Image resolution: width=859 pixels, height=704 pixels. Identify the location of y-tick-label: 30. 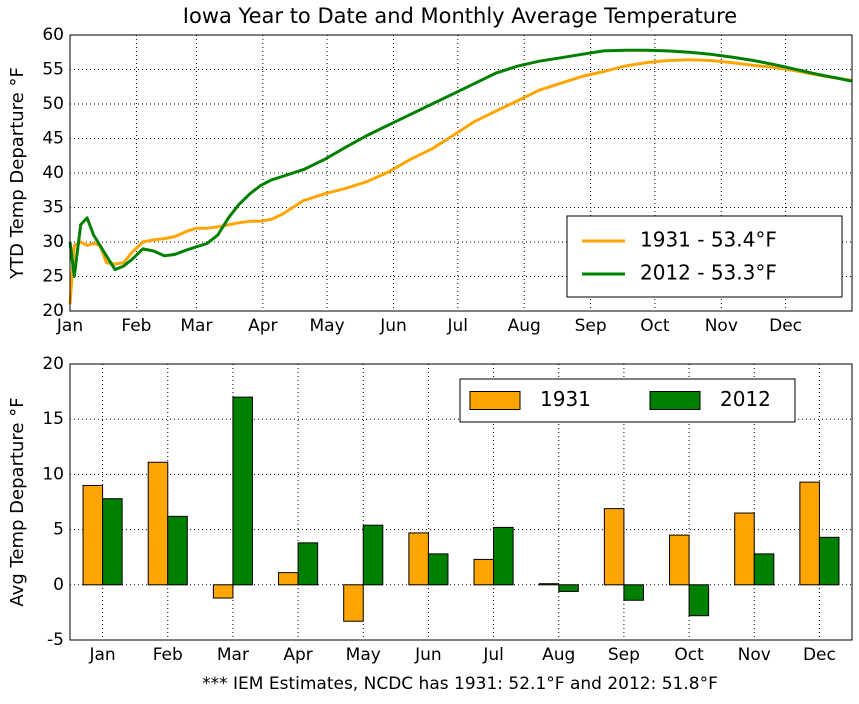
(53, 242).